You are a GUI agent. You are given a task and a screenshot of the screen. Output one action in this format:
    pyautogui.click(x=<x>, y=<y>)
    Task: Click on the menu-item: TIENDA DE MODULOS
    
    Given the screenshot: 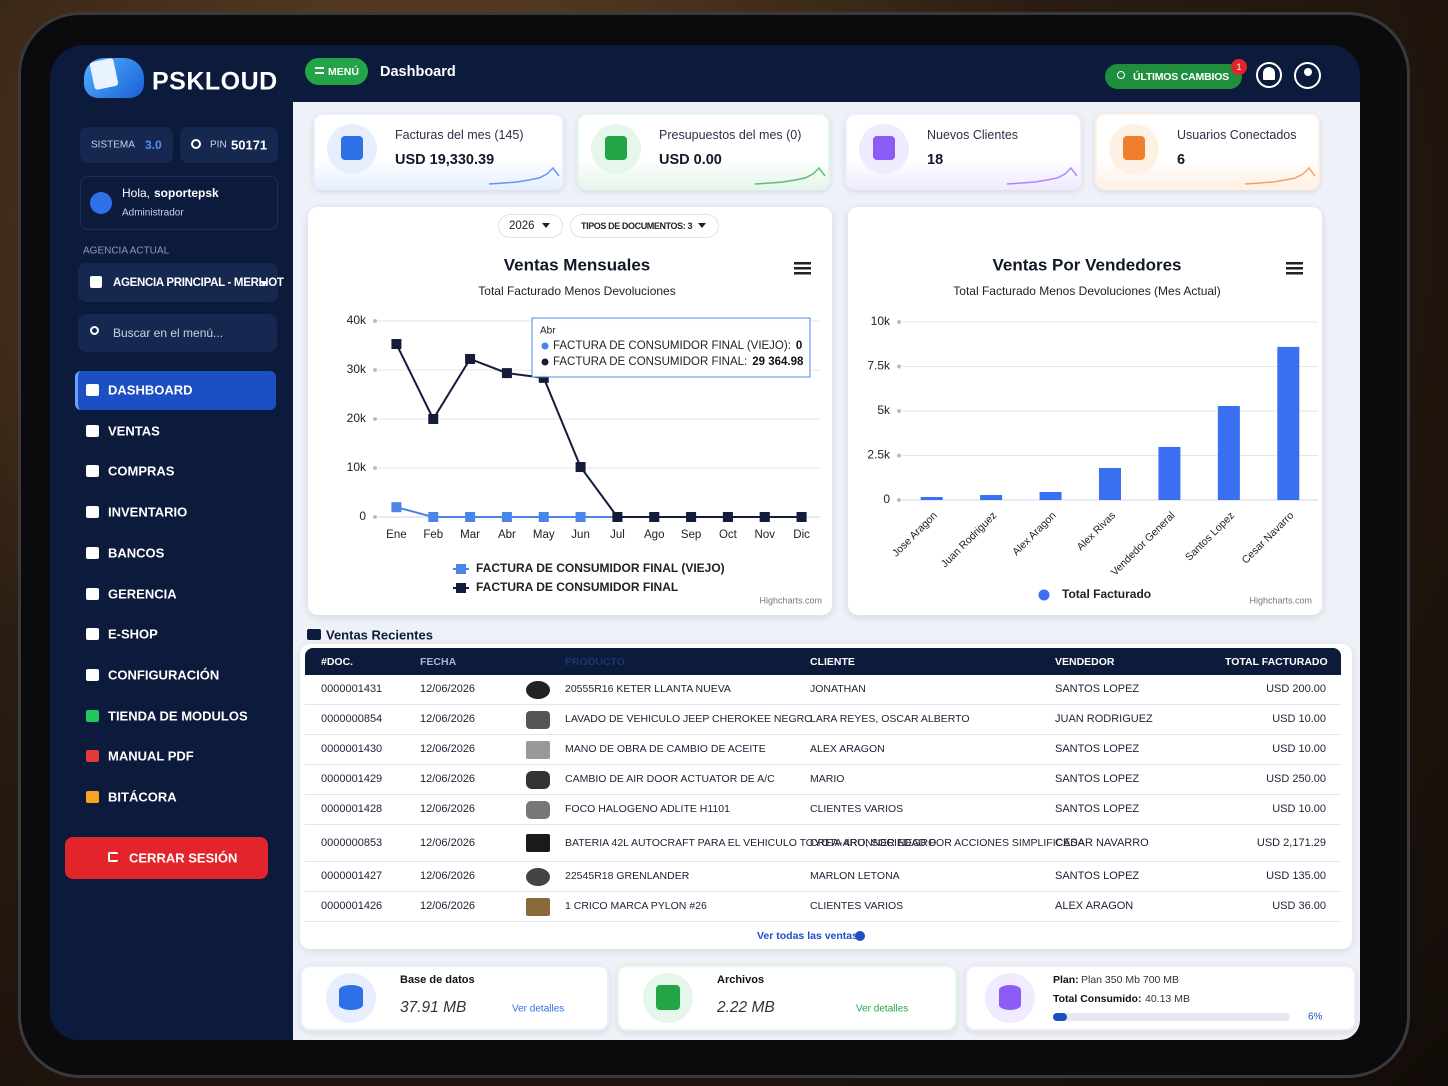 What is the action you would take?
    pyautogui.click(x=178, y=716)
    